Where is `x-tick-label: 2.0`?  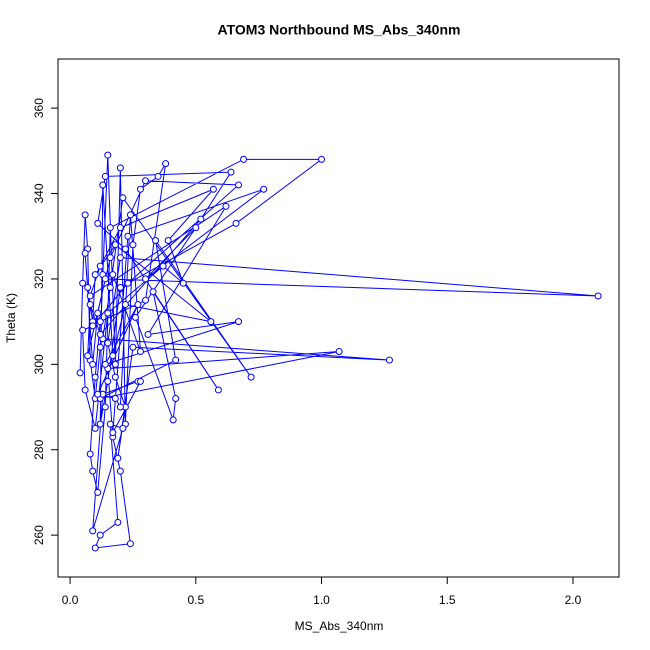 x-tick-label: 2.0 is located at coordinates (573, 600).